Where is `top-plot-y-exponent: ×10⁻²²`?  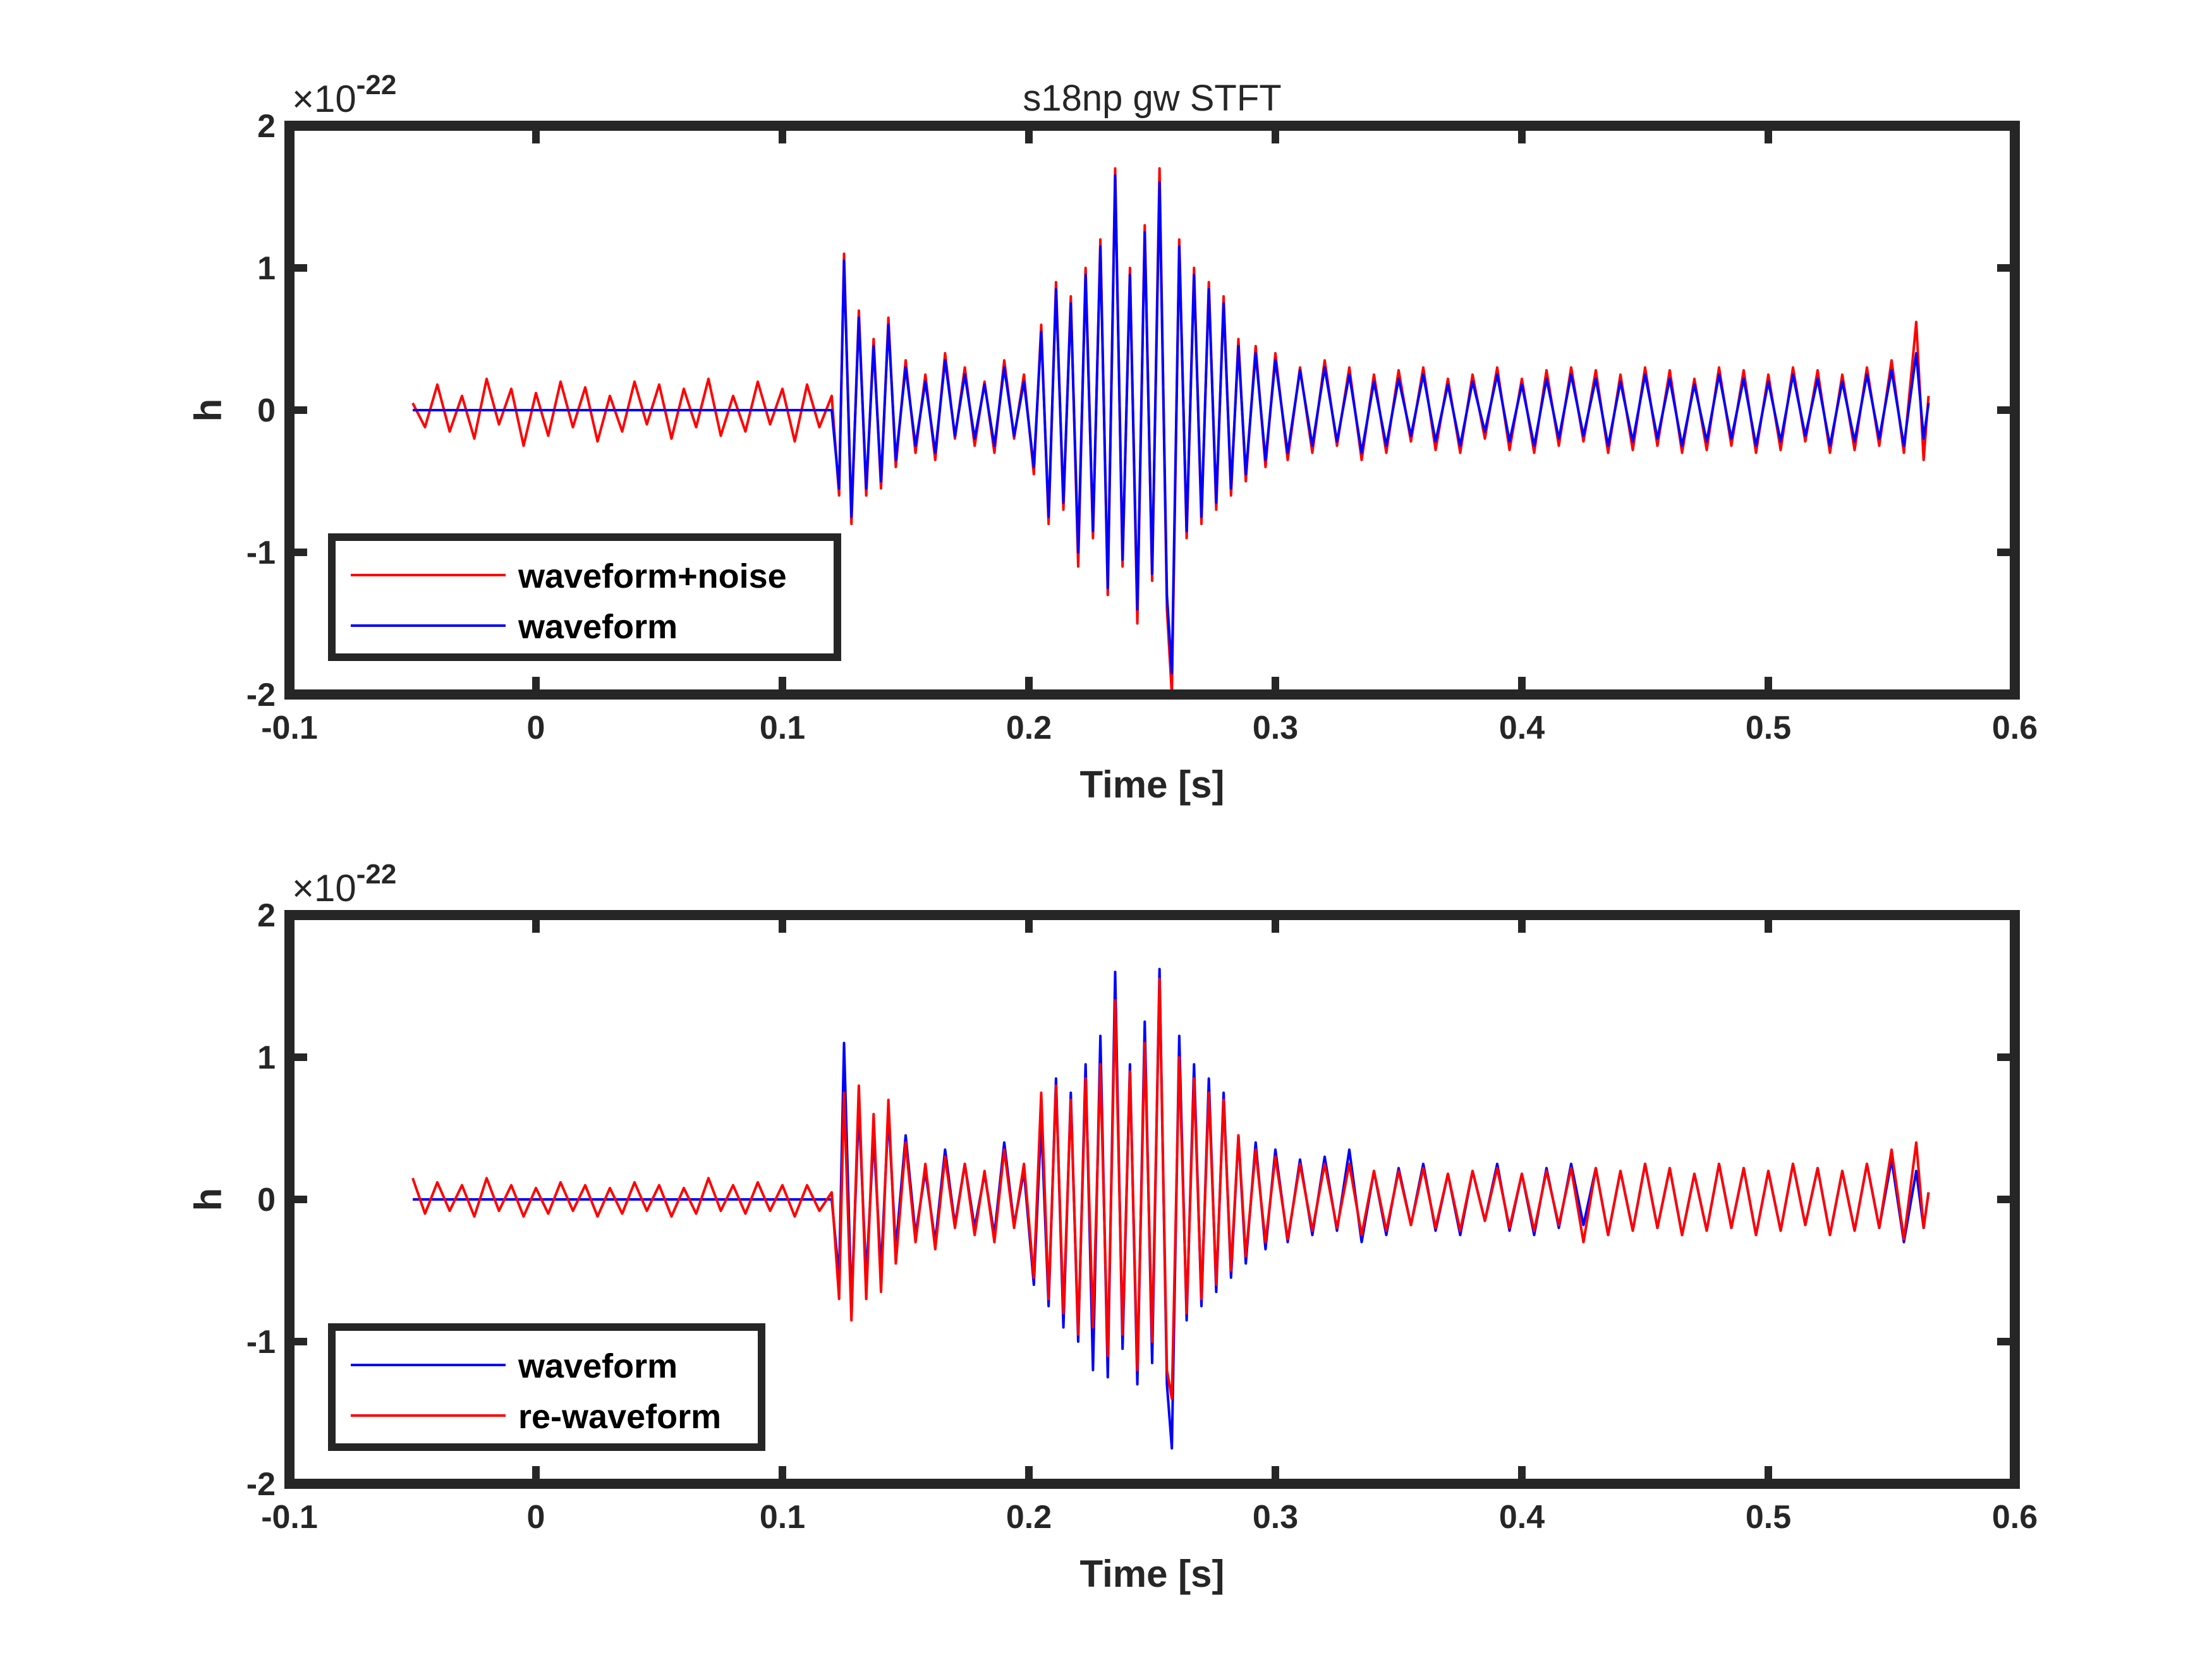
top-plot-y-exponent: ×10⁻²² is located at coordinates (344, 95).